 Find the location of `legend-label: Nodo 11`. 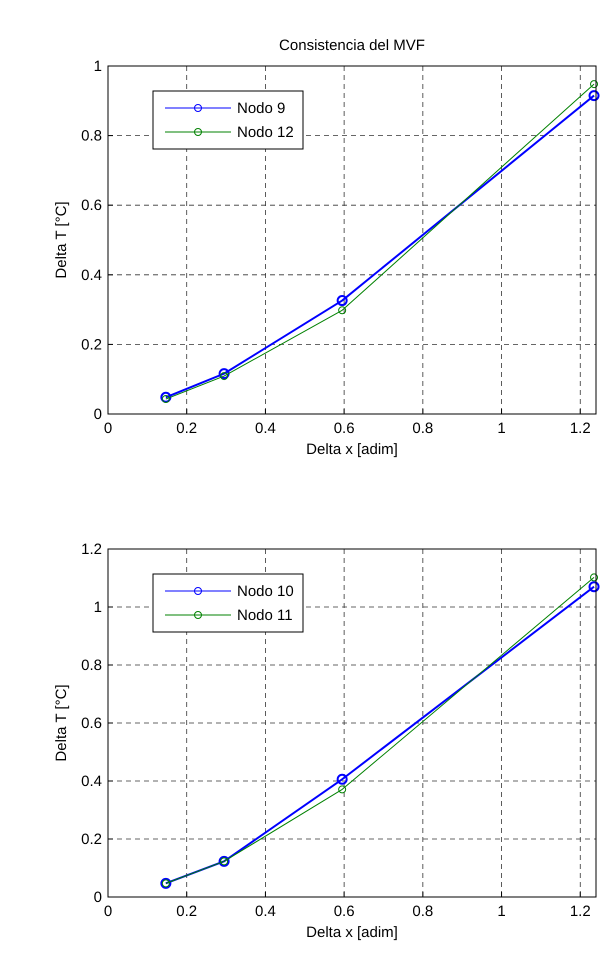

legend-label: Nodo 11 is located at coordinates (265, 615).